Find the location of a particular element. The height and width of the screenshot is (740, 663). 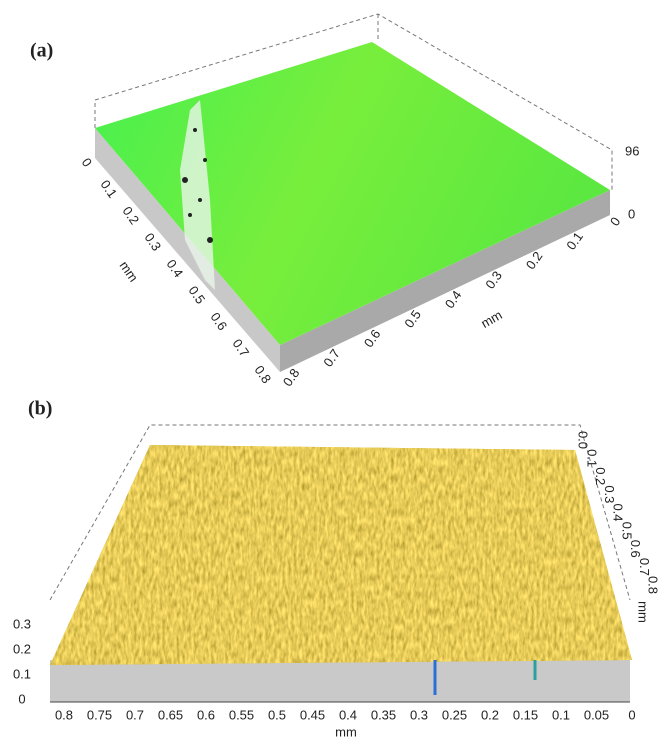

right-tick-label: 0.0 is located at coordinates (583, 440).